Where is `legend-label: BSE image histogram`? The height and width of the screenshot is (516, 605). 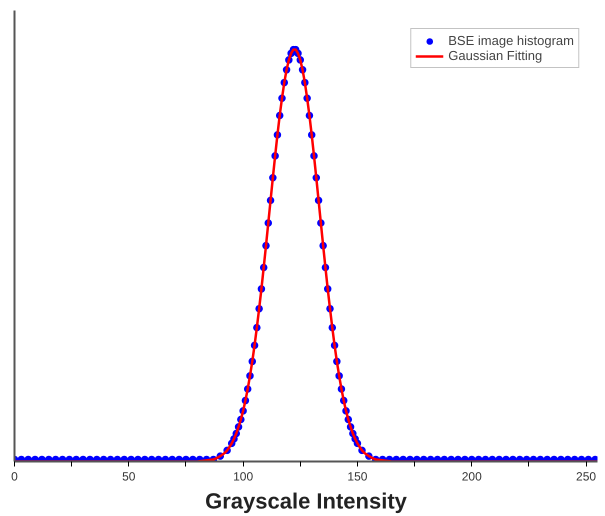 legend-label: BSE image histogram is located at coordinates (511, 40).